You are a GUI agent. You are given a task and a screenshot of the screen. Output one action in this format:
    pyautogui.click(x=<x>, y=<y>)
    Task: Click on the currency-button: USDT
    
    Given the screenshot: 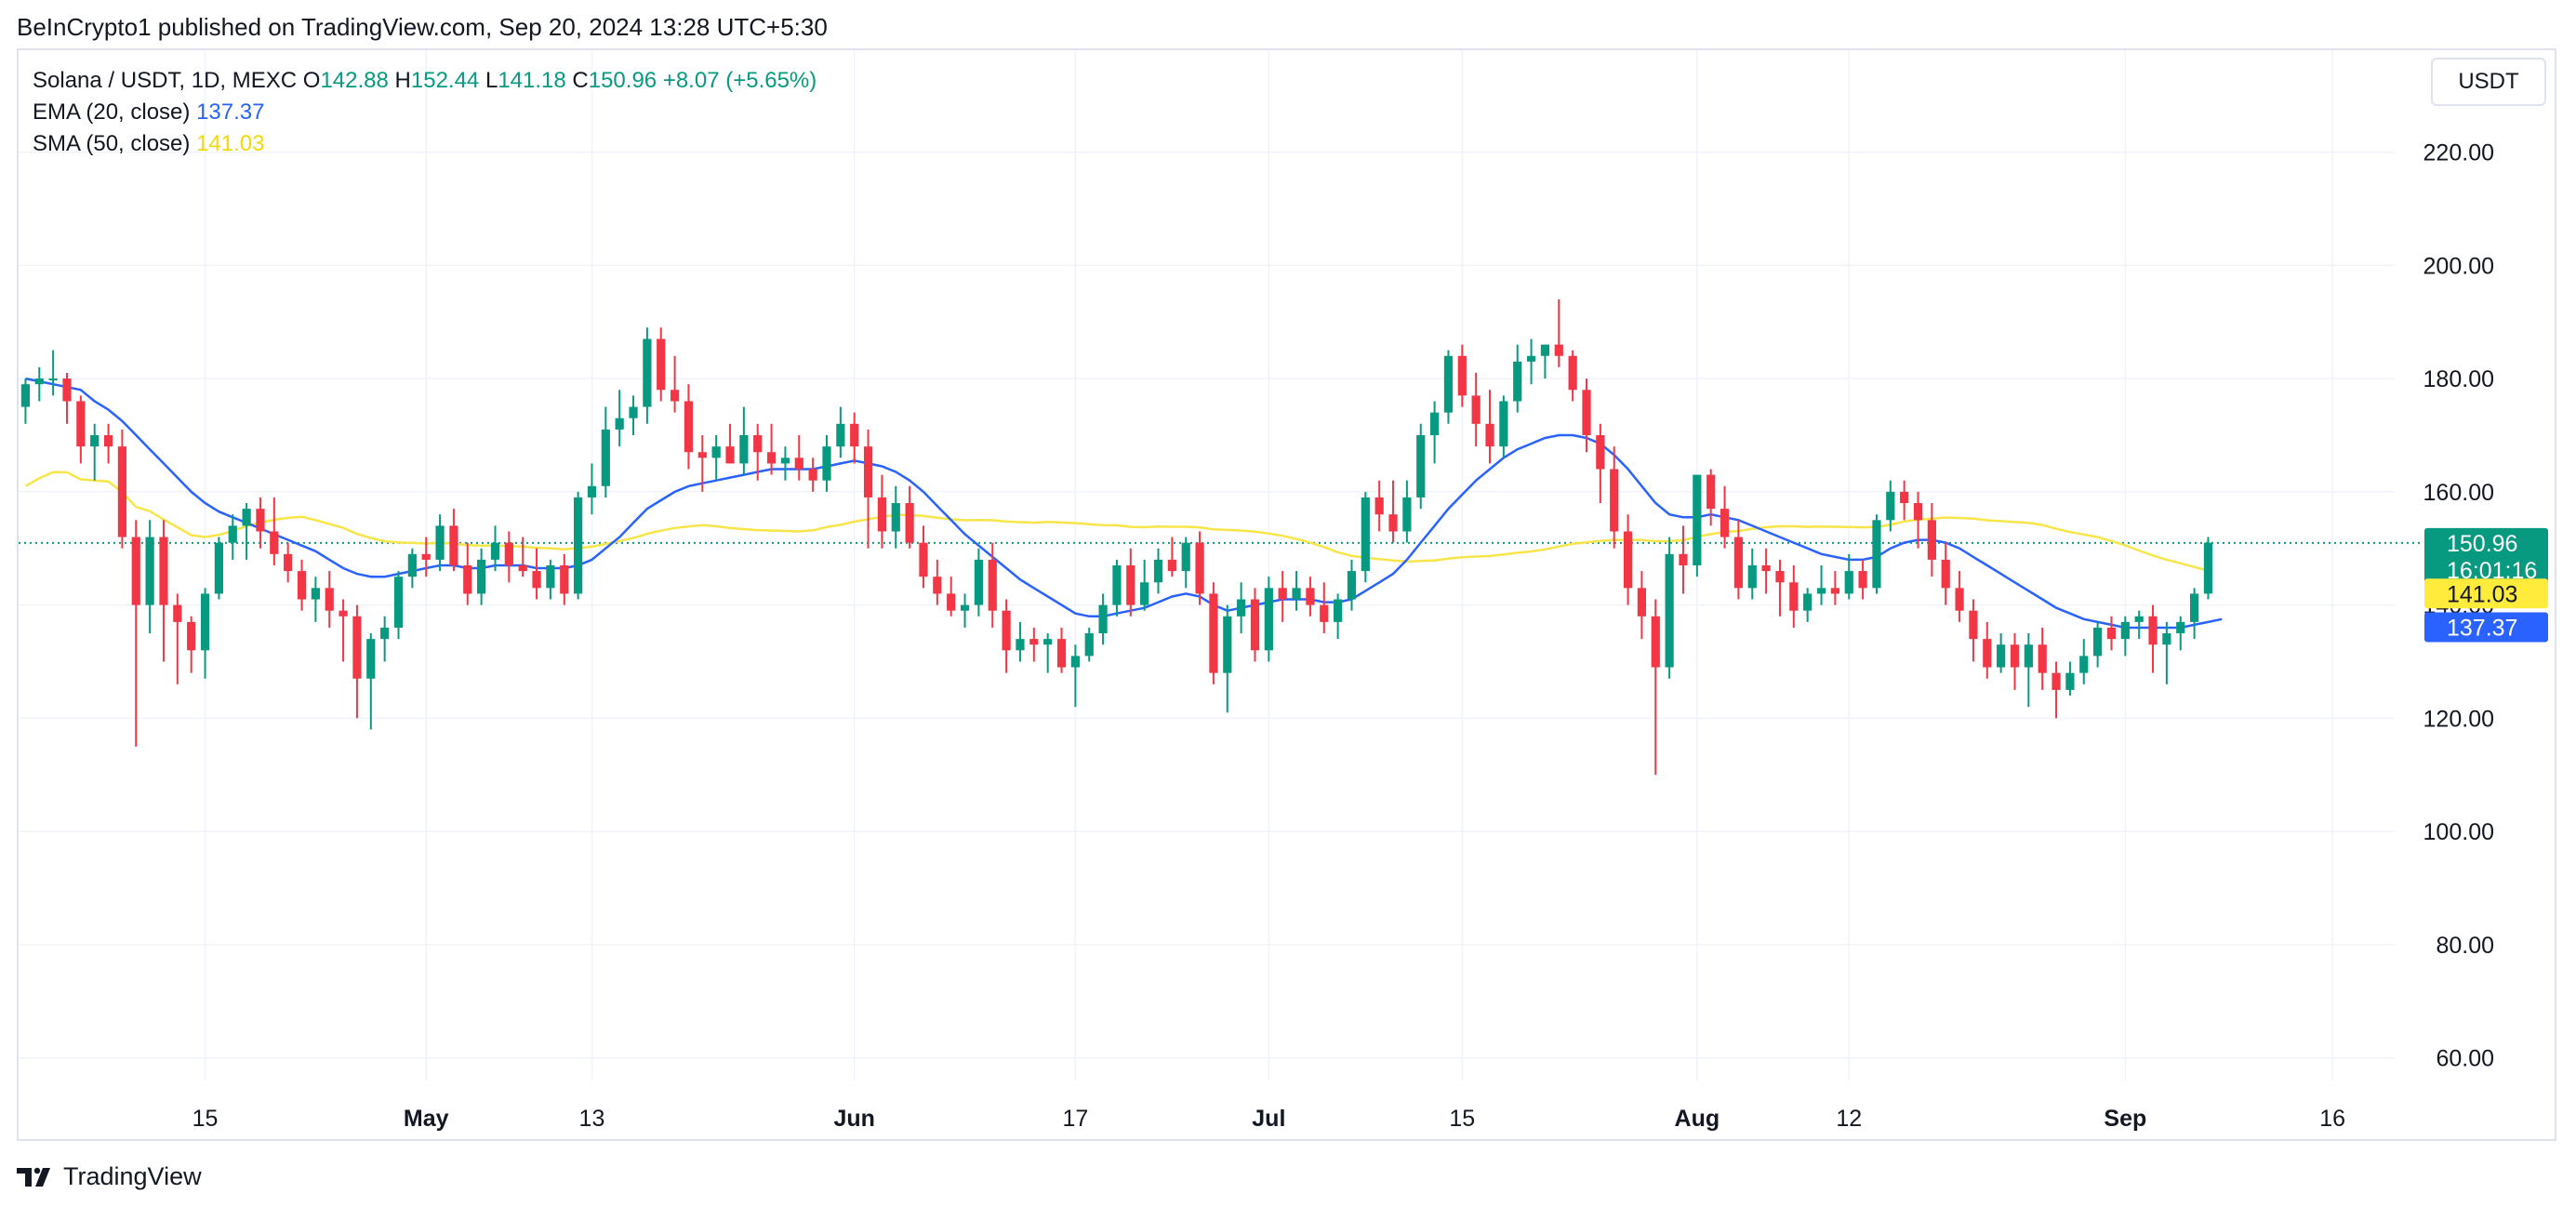 What is the action you would take?
    pyautogui.click(x=2488, y=82)
    